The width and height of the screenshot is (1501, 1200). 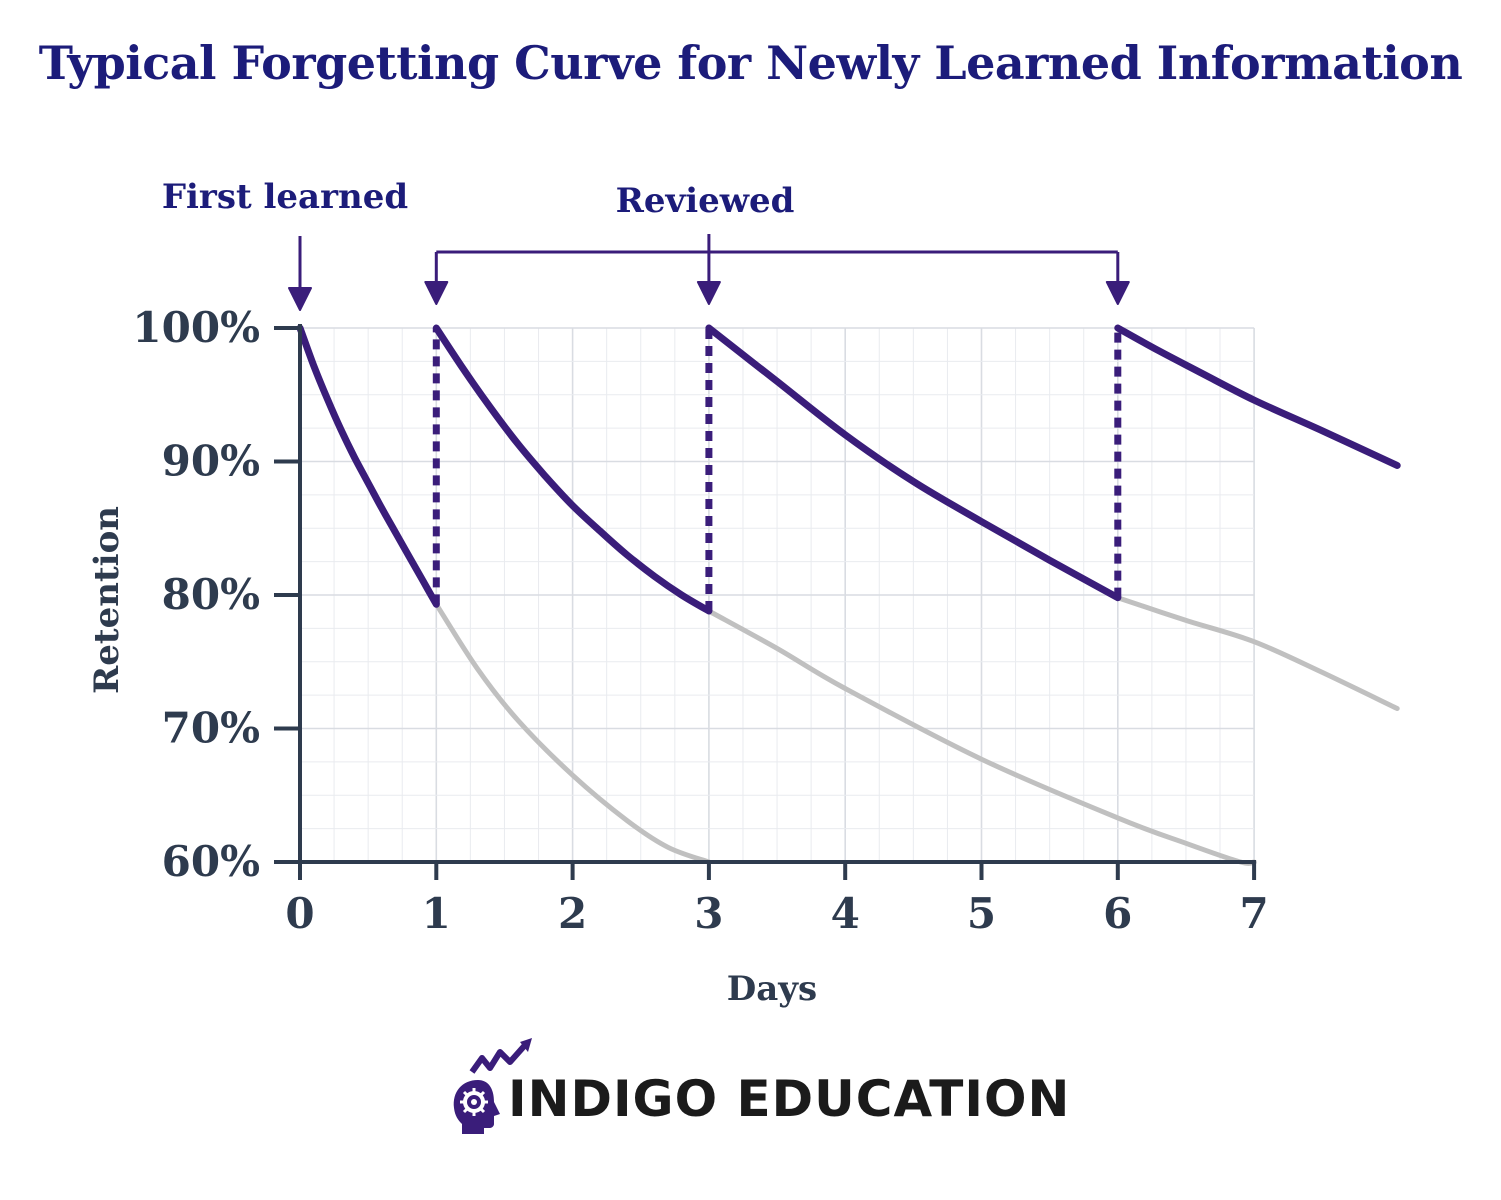 I want to click on x-axis-label: Days, so click(x=772, y=989).